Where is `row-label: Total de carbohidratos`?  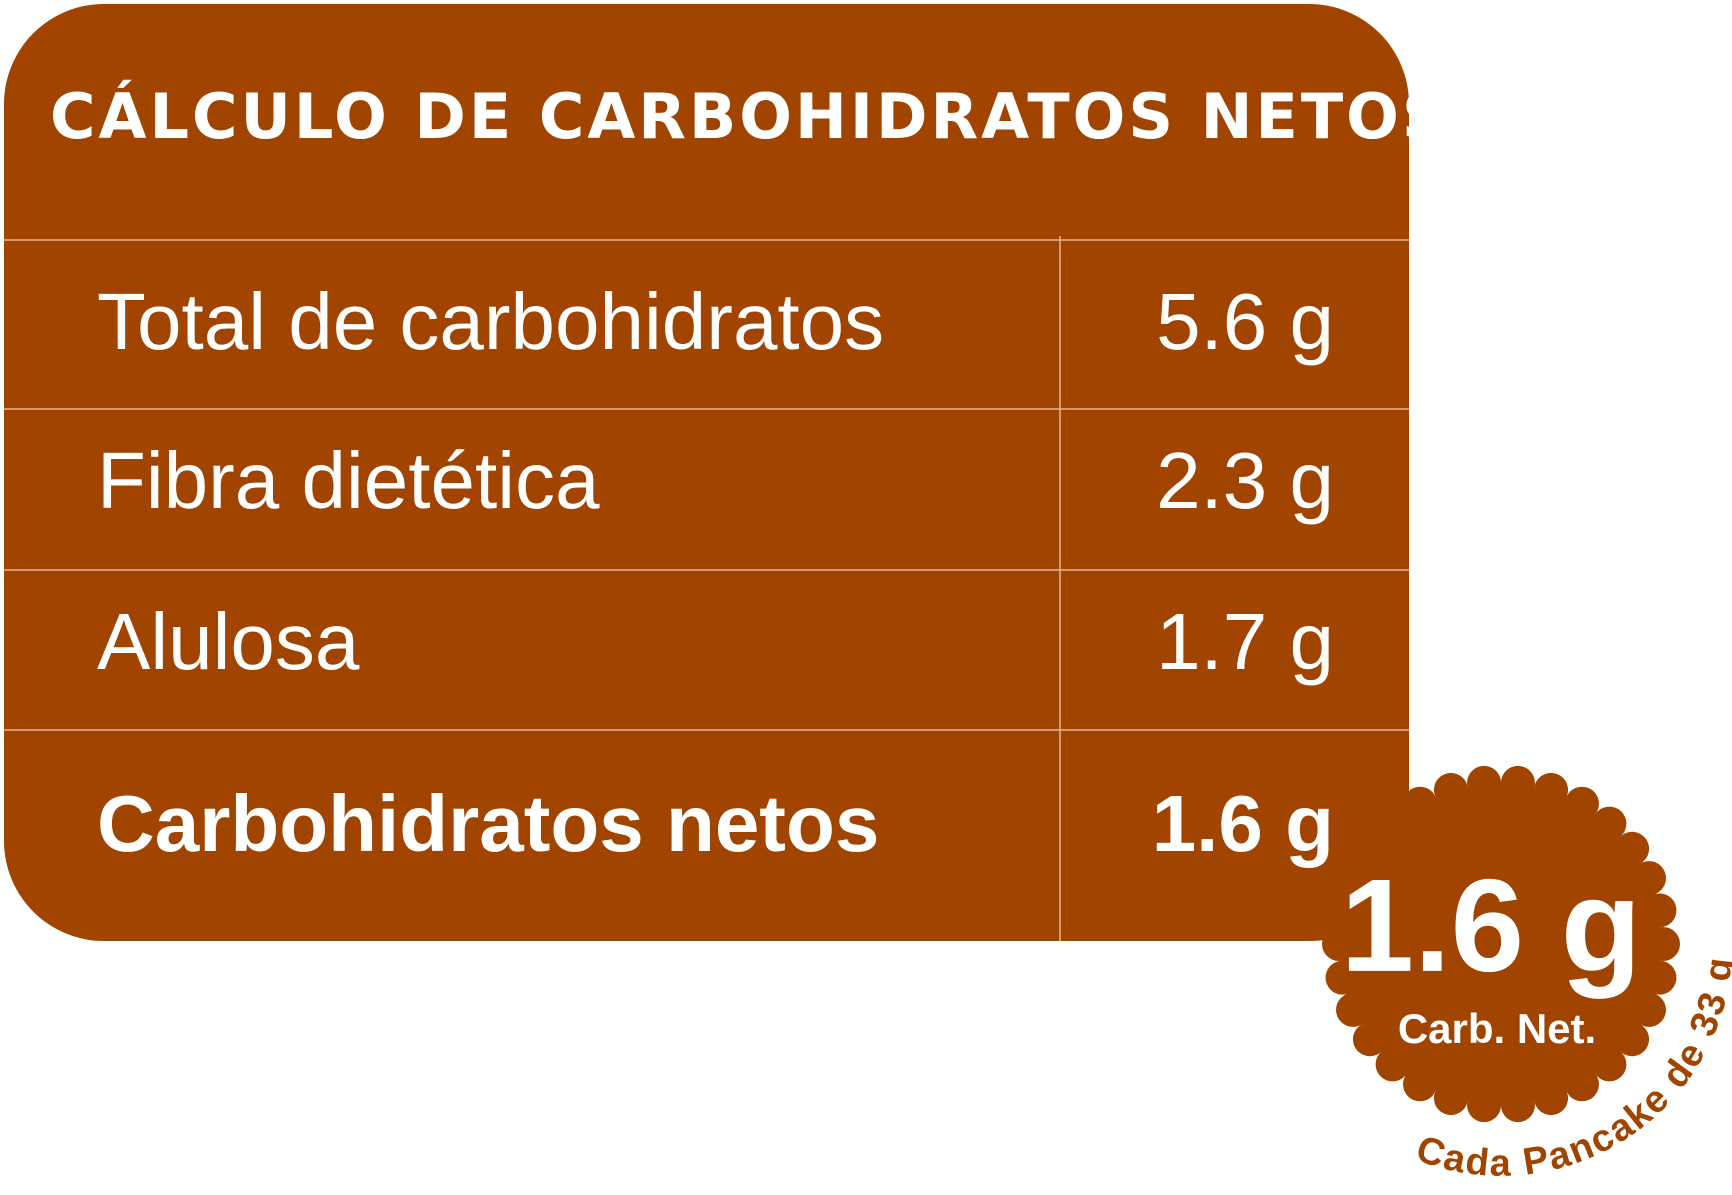
row-label: Total de carbohidratos is located at coordinates (490, 321).